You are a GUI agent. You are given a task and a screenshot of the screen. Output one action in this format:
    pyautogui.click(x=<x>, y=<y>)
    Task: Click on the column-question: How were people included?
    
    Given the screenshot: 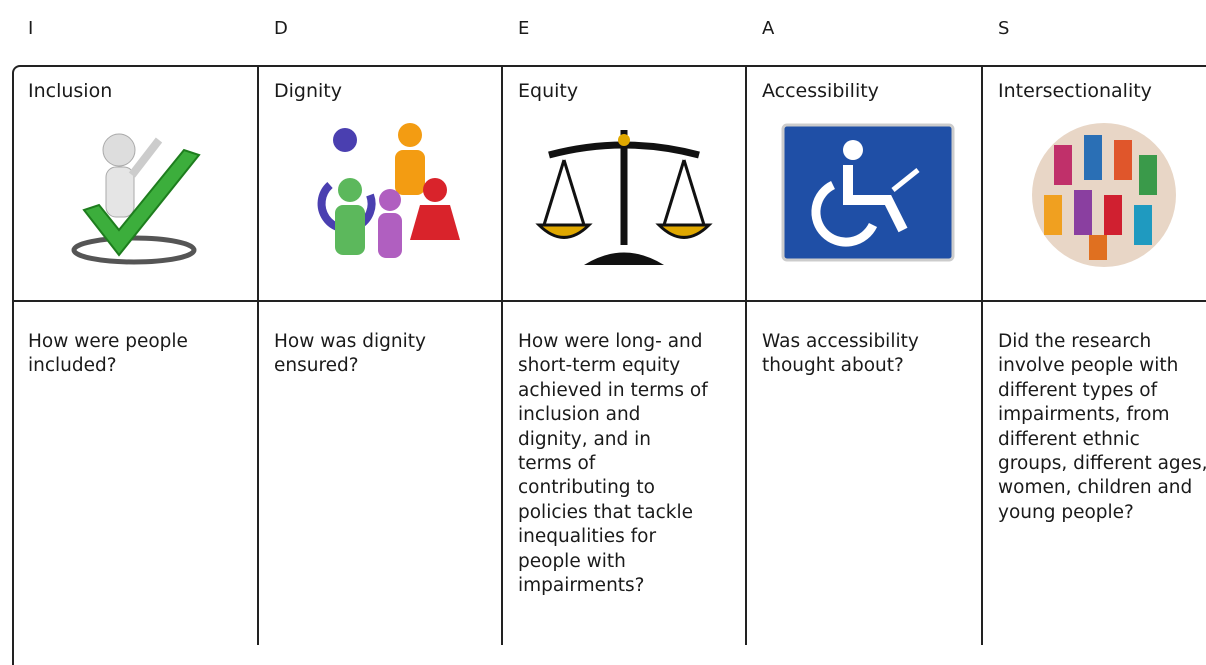 What is the action you would take?
    pyautogui.click(x=108, y=354)
    